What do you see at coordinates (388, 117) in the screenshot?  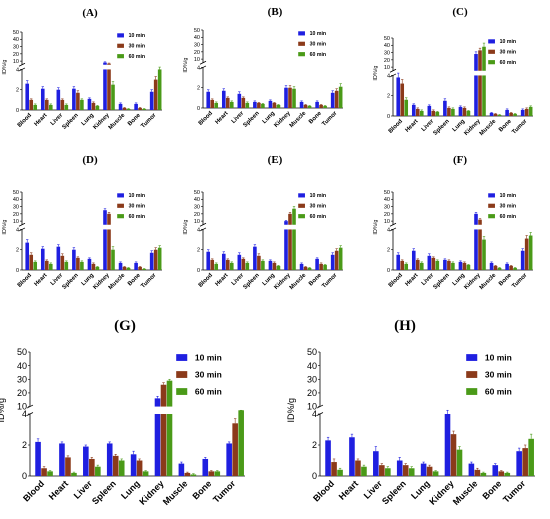 I see `y-tick-label: 0` at bounding box center [388, 117].